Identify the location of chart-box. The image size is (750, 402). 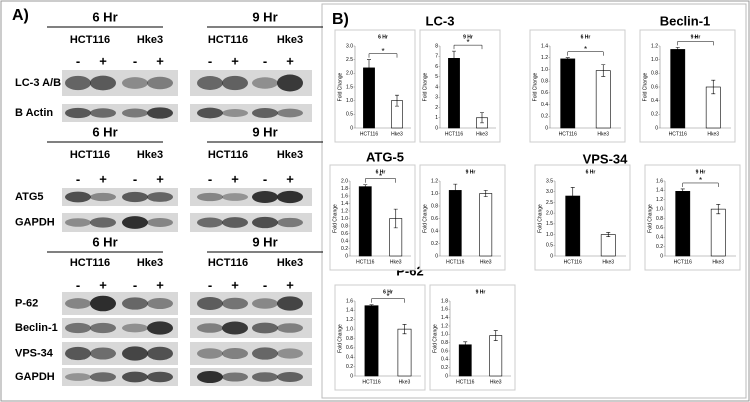
(460, 86).